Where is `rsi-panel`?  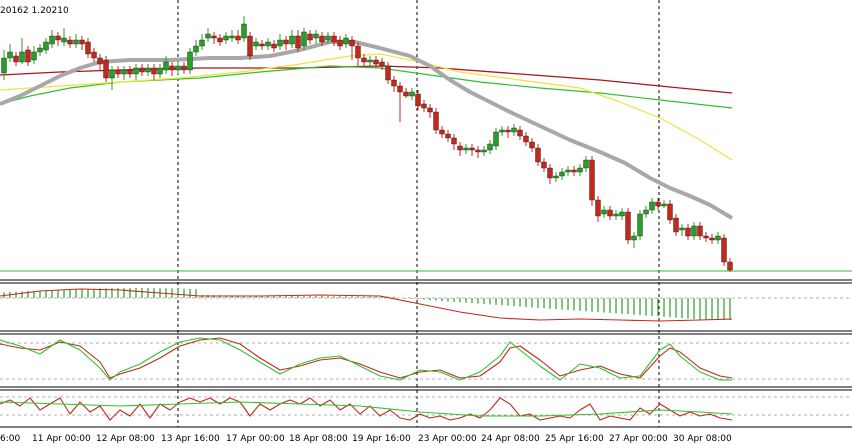 rsi-panel is located at coordinates (366, 409).